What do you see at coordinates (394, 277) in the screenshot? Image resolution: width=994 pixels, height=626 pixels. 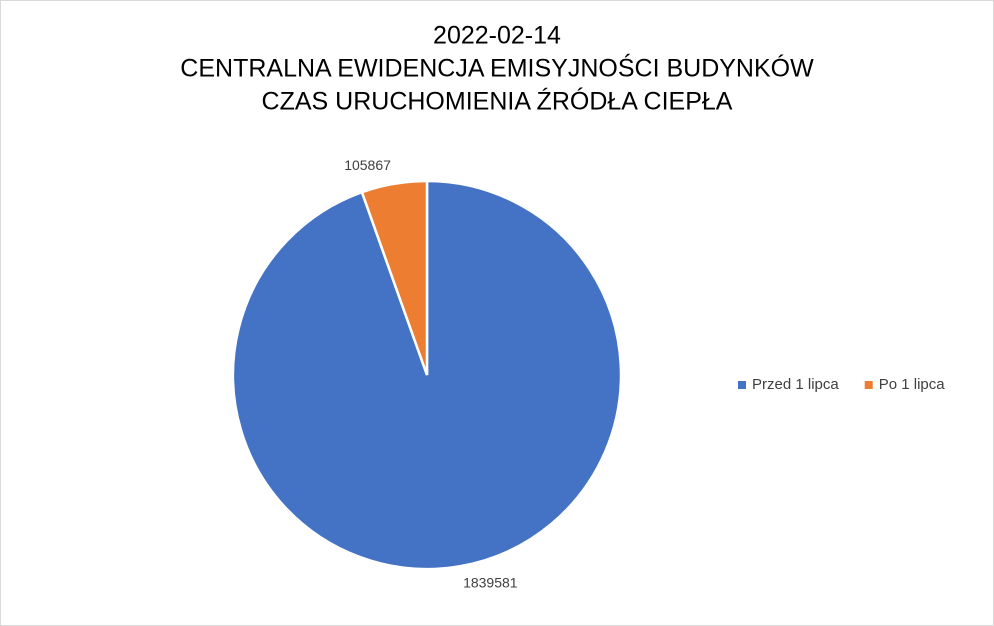 I see `pie-slice` at bounding box center [394, 277].